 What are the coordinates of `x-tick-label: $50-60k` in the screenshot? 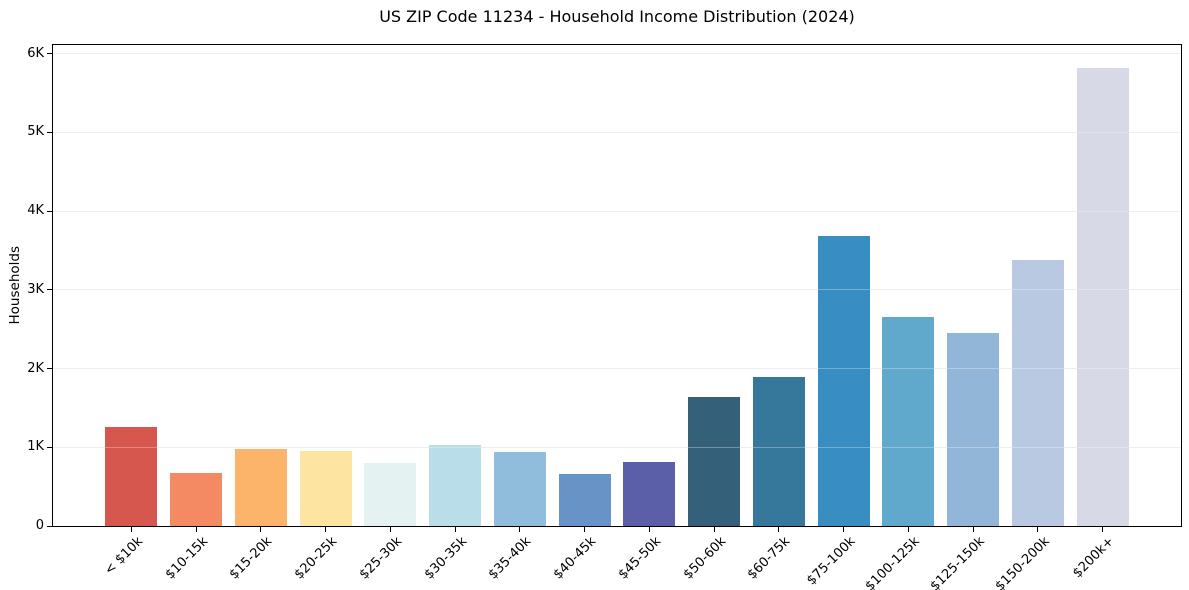 It's located at (704, 558).